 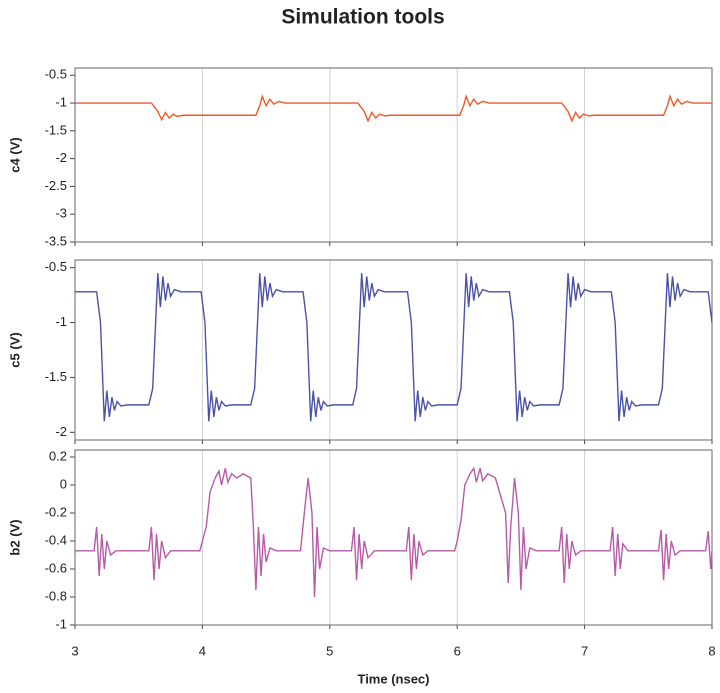 What do you see at coordinates (202, 650) in the screenshot?
I see `x-tick-label: 4` at bounding box center [202, 650].